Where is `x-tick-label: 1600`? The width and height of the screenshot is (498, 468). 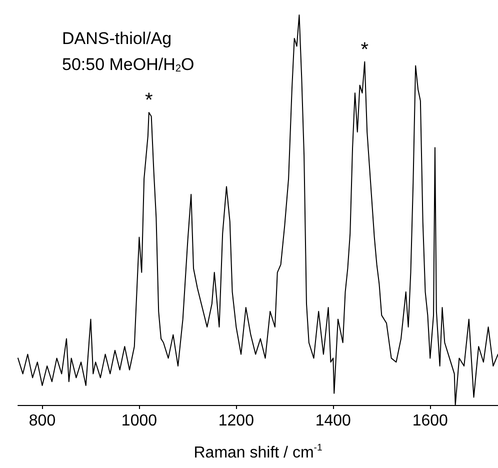 x-tick-label: 1600 is located at coordinates (430, 421).